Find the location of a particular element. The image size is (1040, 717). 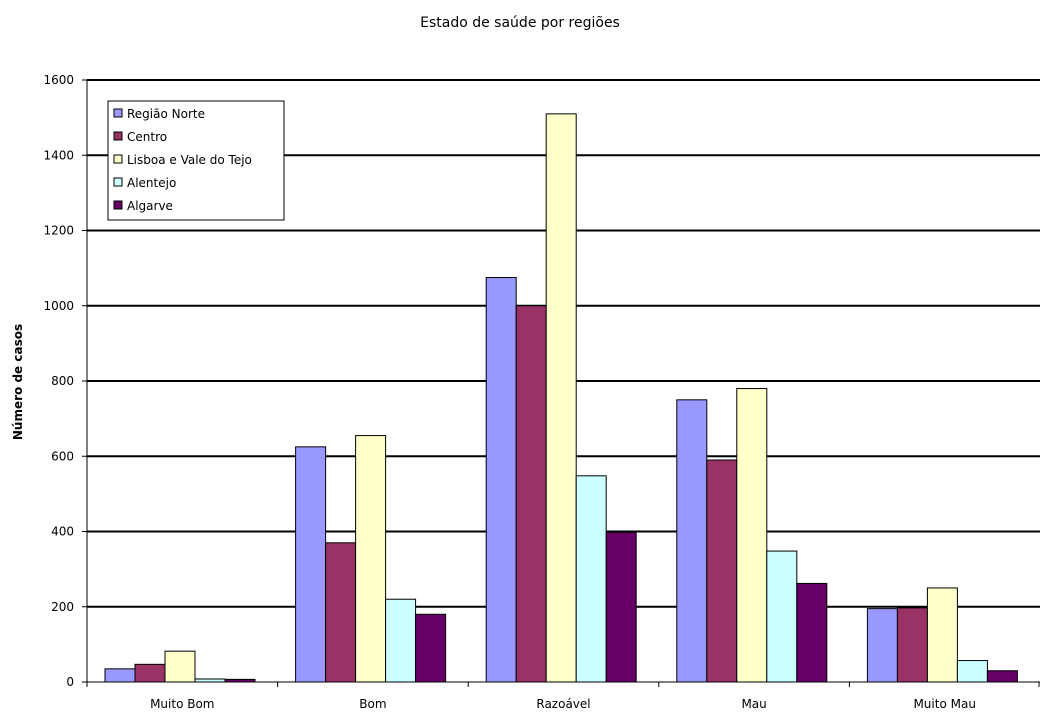

legend-label: Algarve is located at coordinates (150, 206).